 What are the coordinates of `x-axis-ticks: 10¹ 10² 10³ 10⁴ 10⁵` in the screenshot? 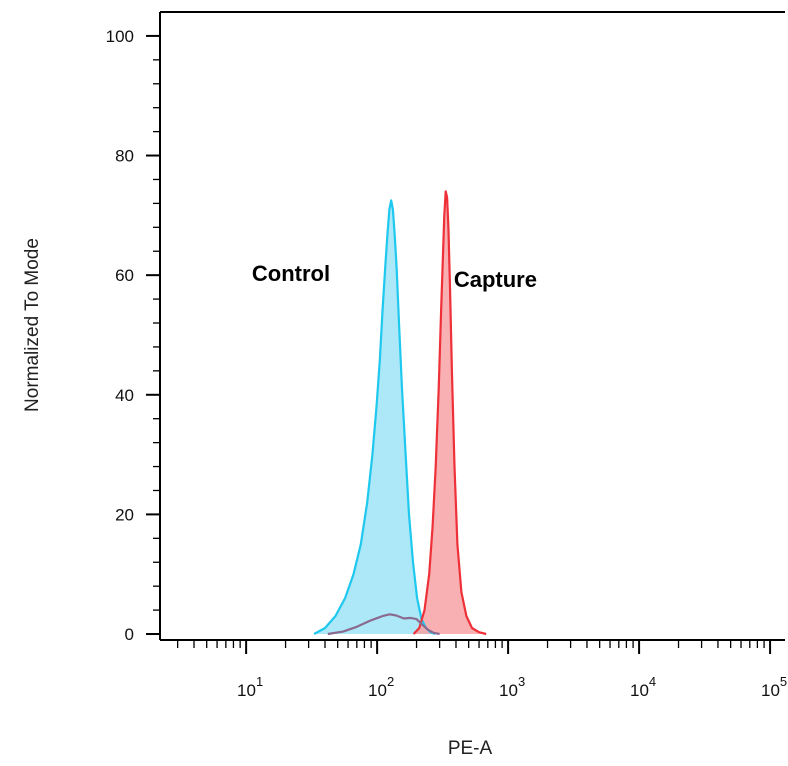 It's located at (481, 670).